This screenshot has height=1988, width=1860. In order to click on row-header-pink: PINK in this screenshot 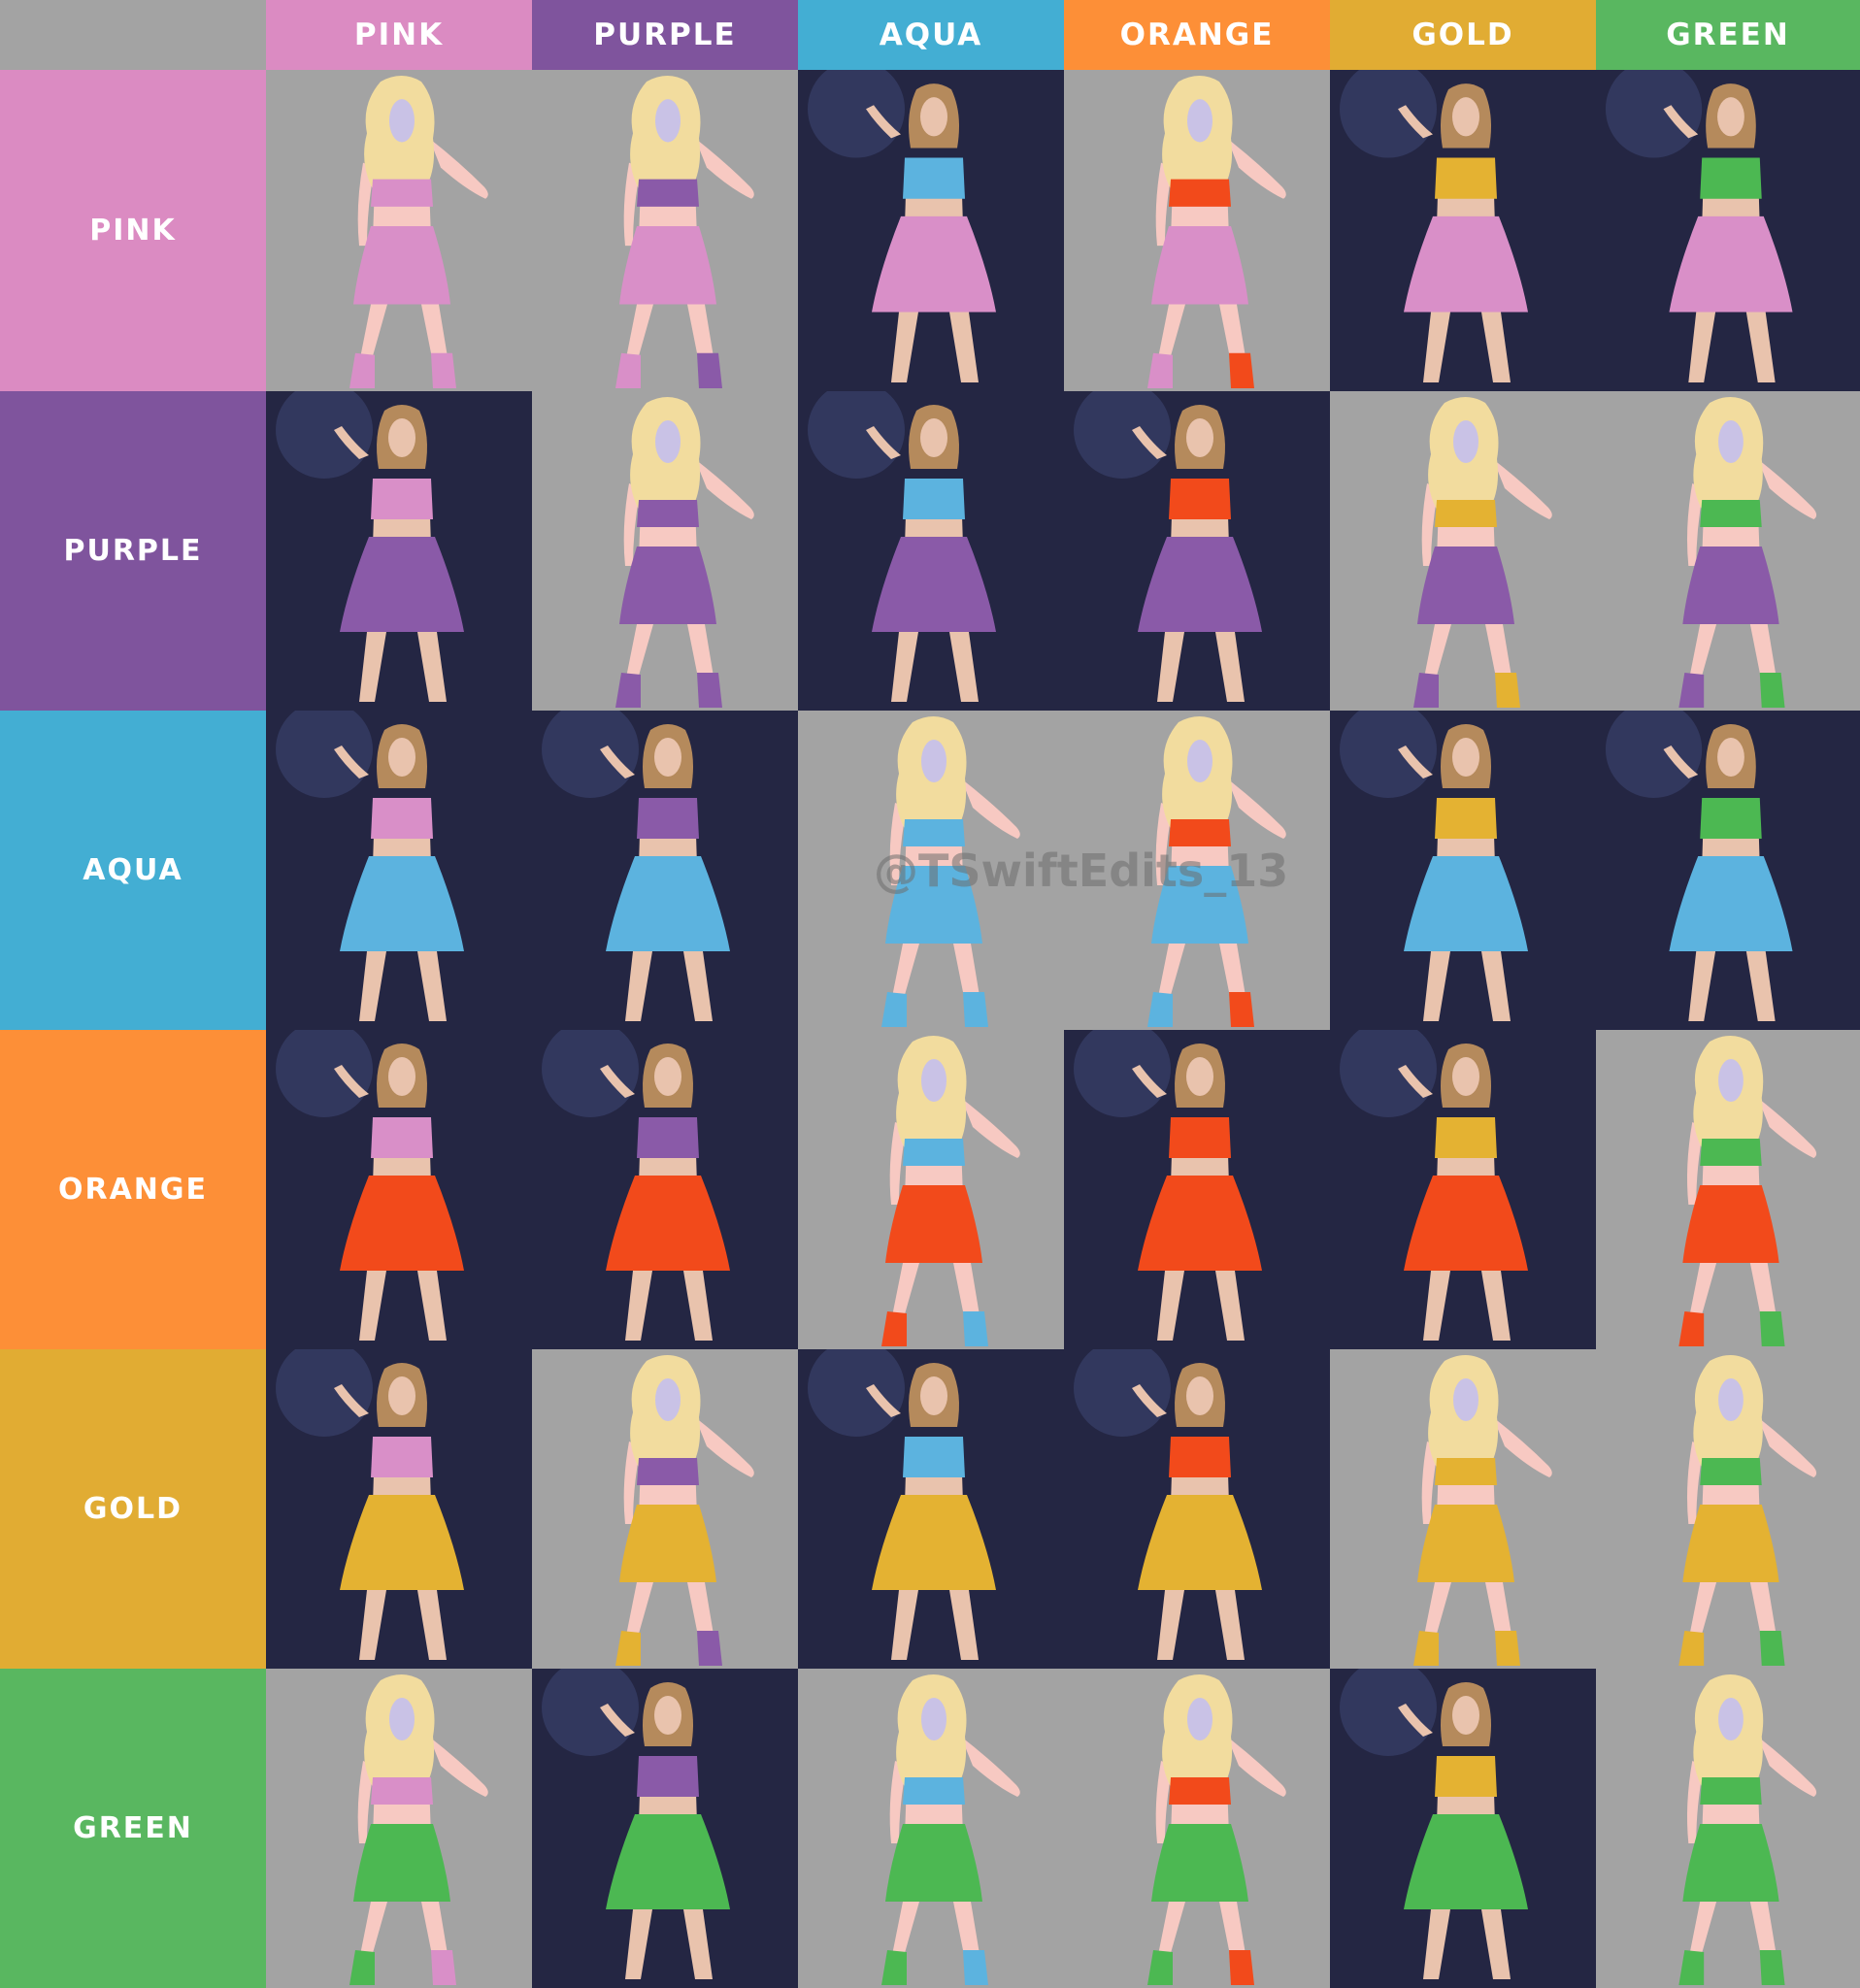, I will do `click(133, 231)`.